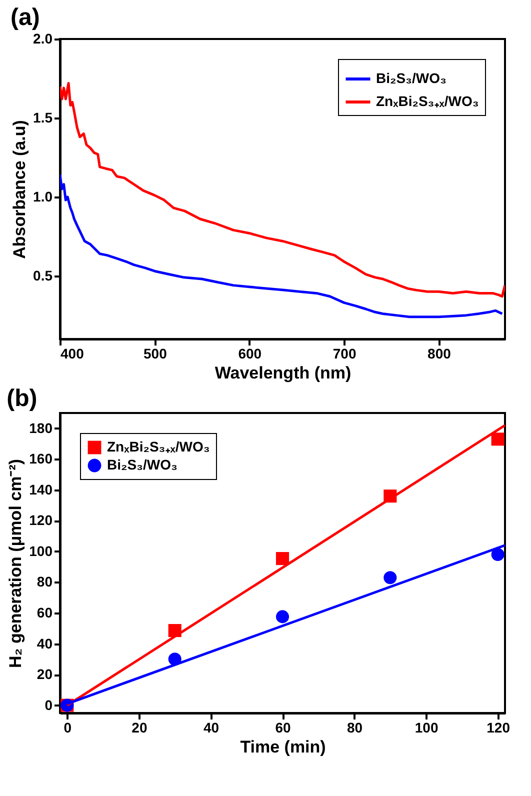 The height and width of the screenshot is (796, 531). What do you see at coordinates (41, 428) in the screenshot?
I see `y-tick-label: 180` at bounding box center [41, 428].